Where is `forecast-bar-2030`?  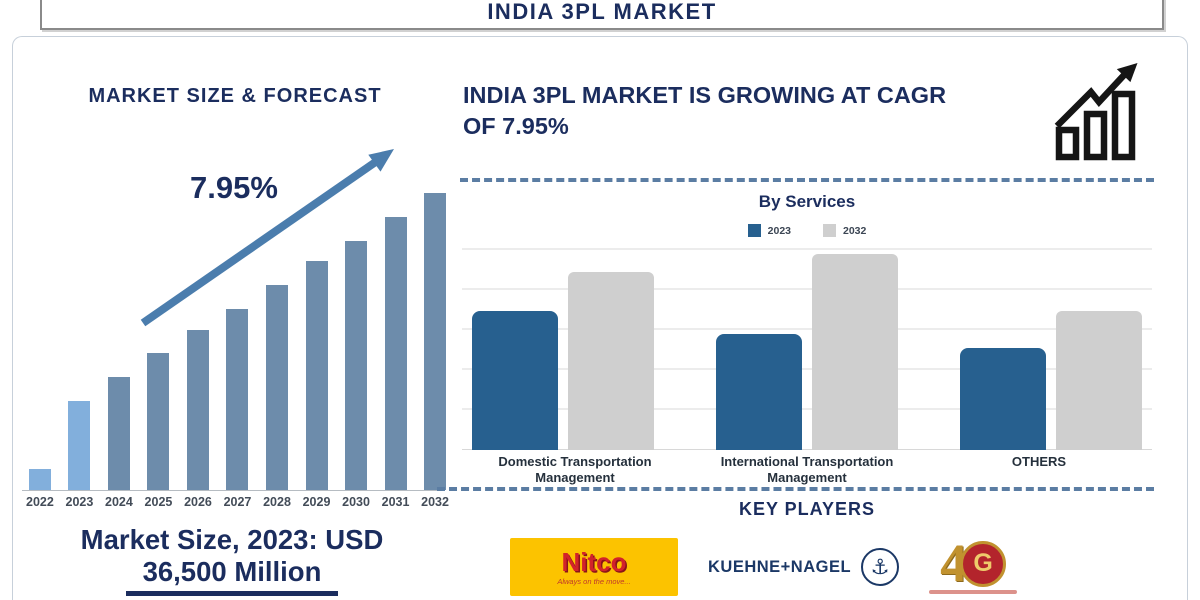
forecast-bar-2030 is located at coordinates (356, 365).